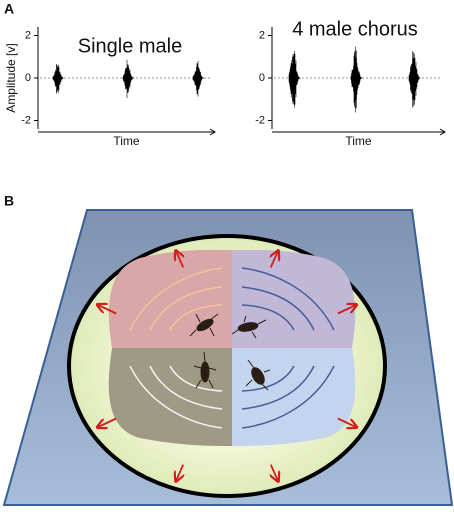  Describe the element at coordinates (130, 46) in the screenshot. I see `plot-title: Single male` at that location.